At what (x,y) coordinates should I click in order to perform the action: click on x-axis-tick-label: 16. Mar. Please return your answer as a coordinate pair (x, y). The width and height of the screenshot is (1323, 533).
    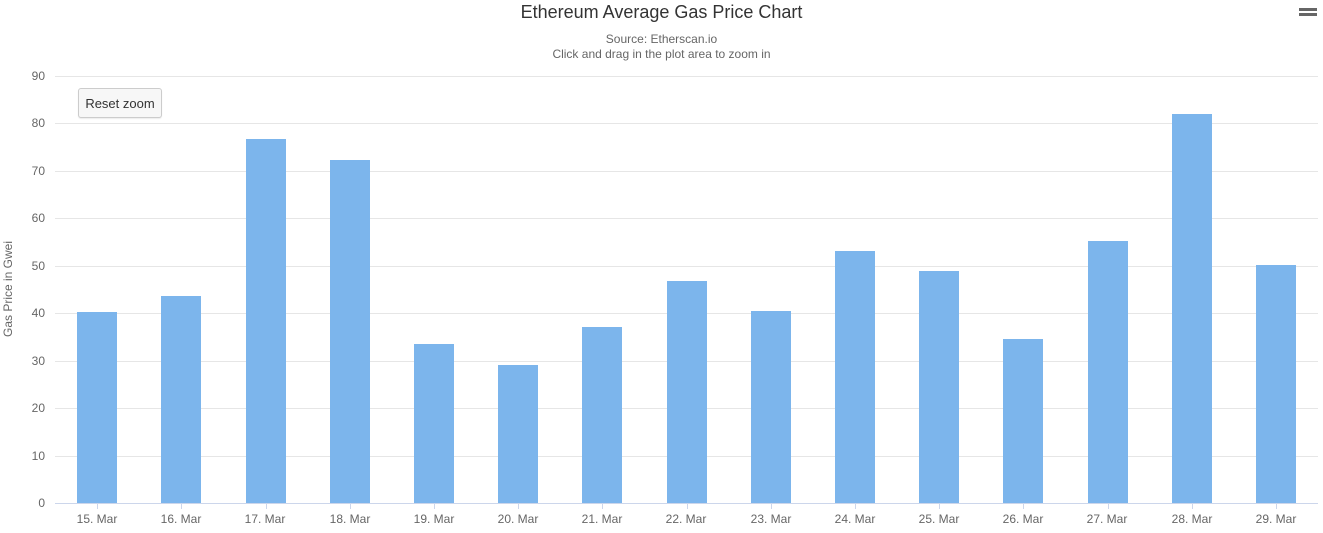
    Looking at the image, I should click on (181, 519).